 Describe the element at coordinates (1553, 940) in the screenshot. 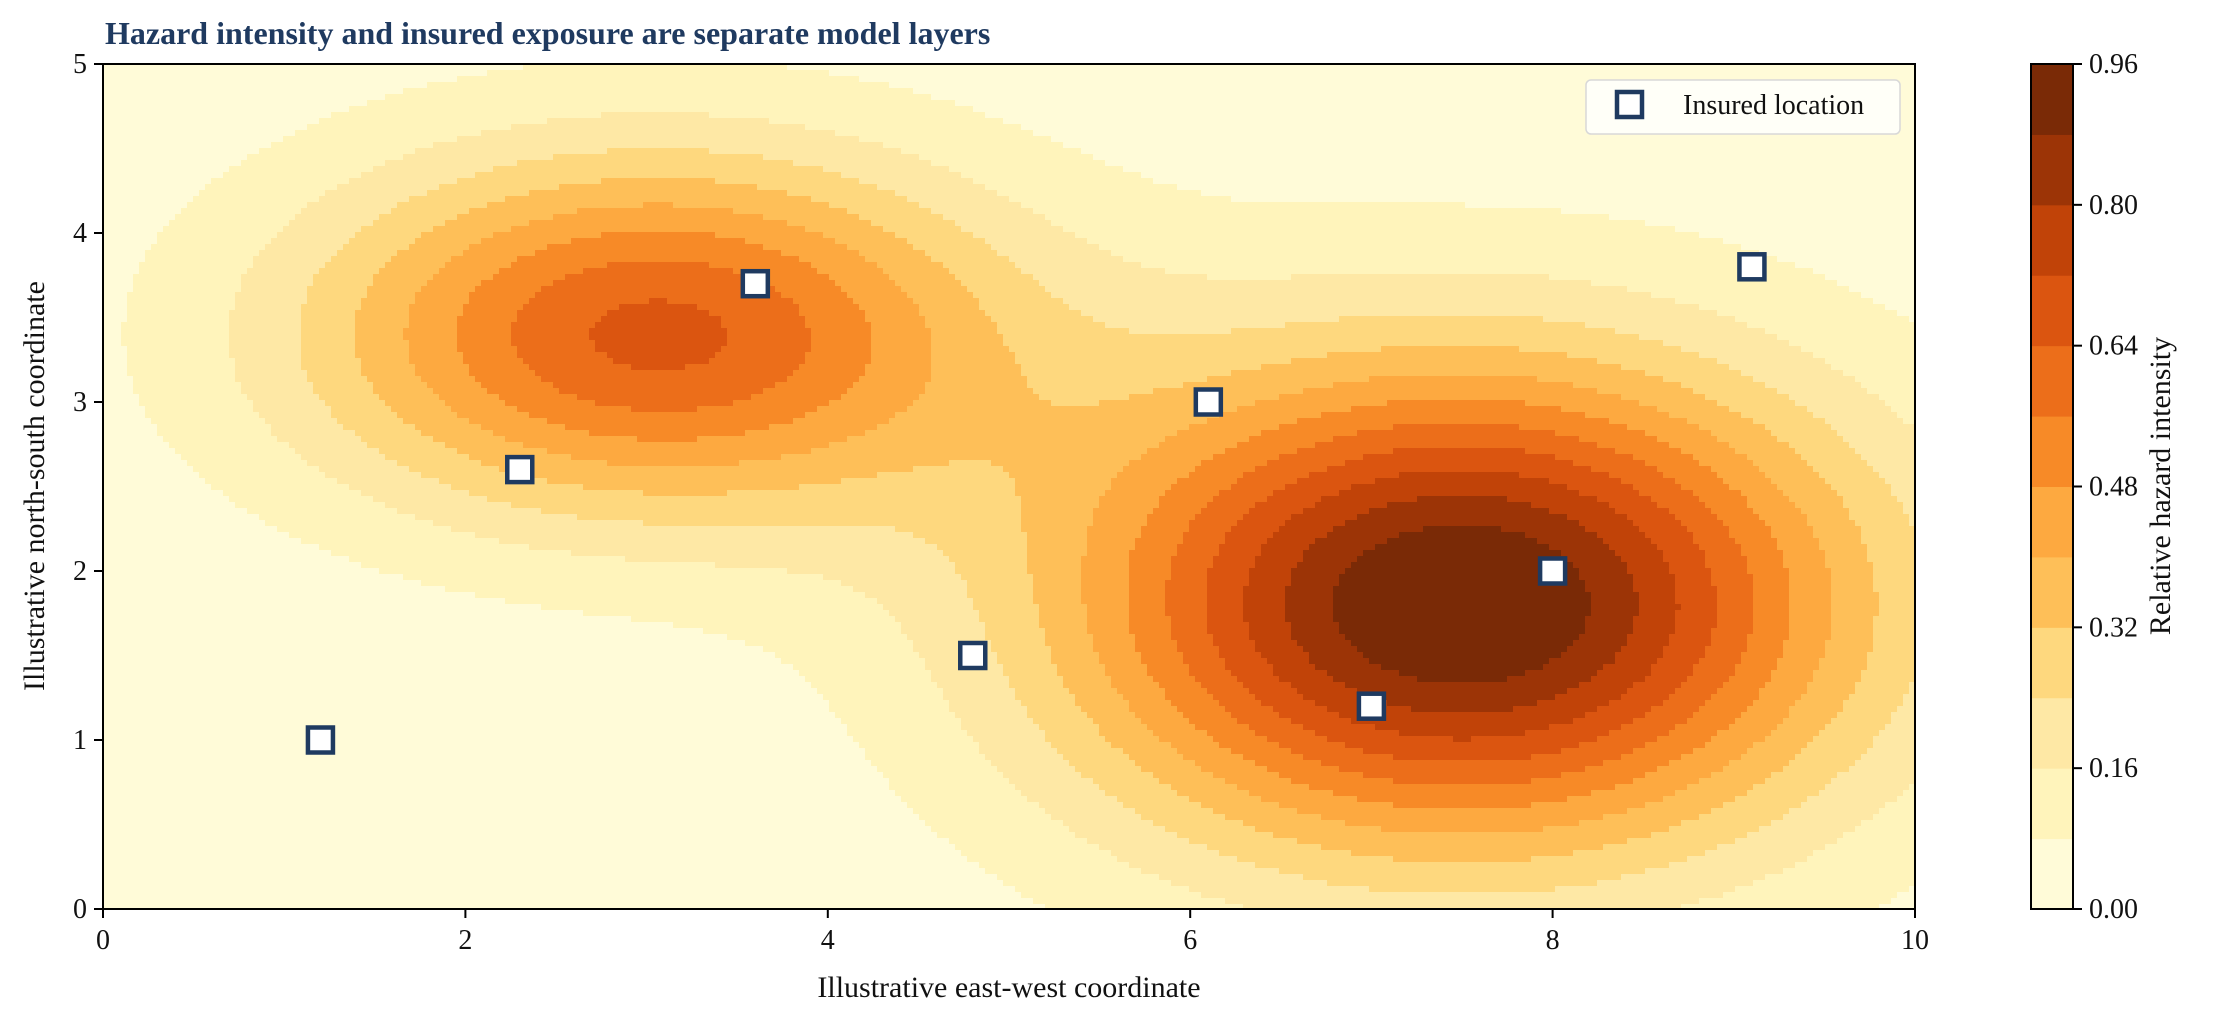

I see `x-tick-label: 8` at that location.